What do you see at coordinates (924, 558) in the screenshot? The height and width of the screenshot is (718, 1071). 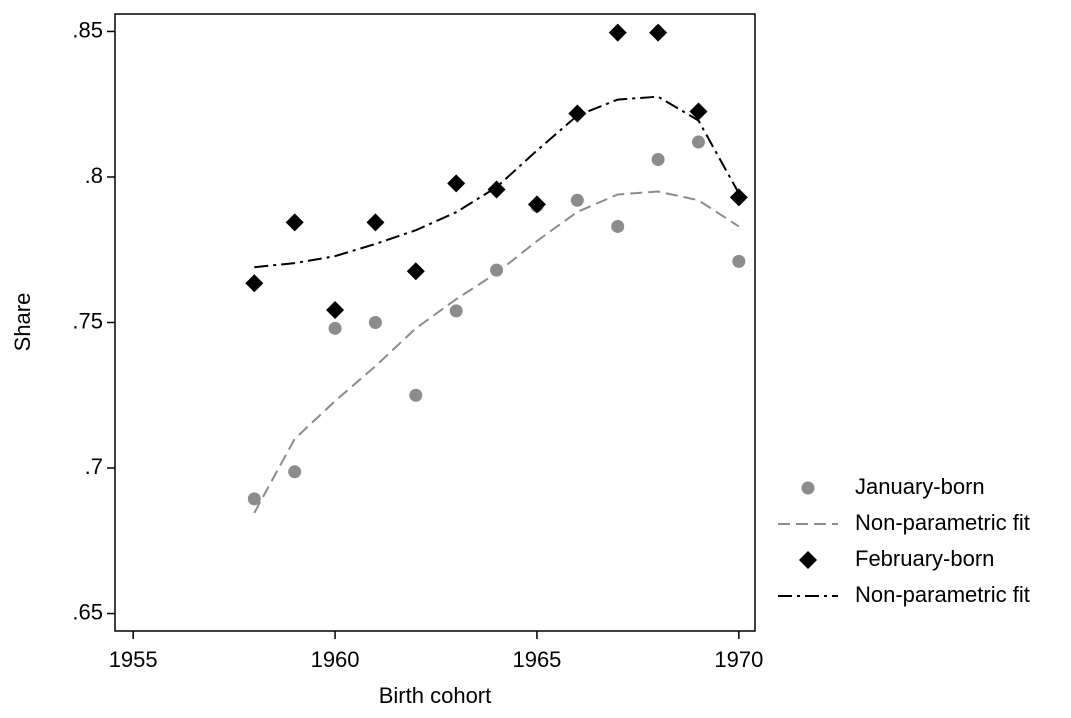 I see `legend-label: February-born` at bounding box center [924, 558].